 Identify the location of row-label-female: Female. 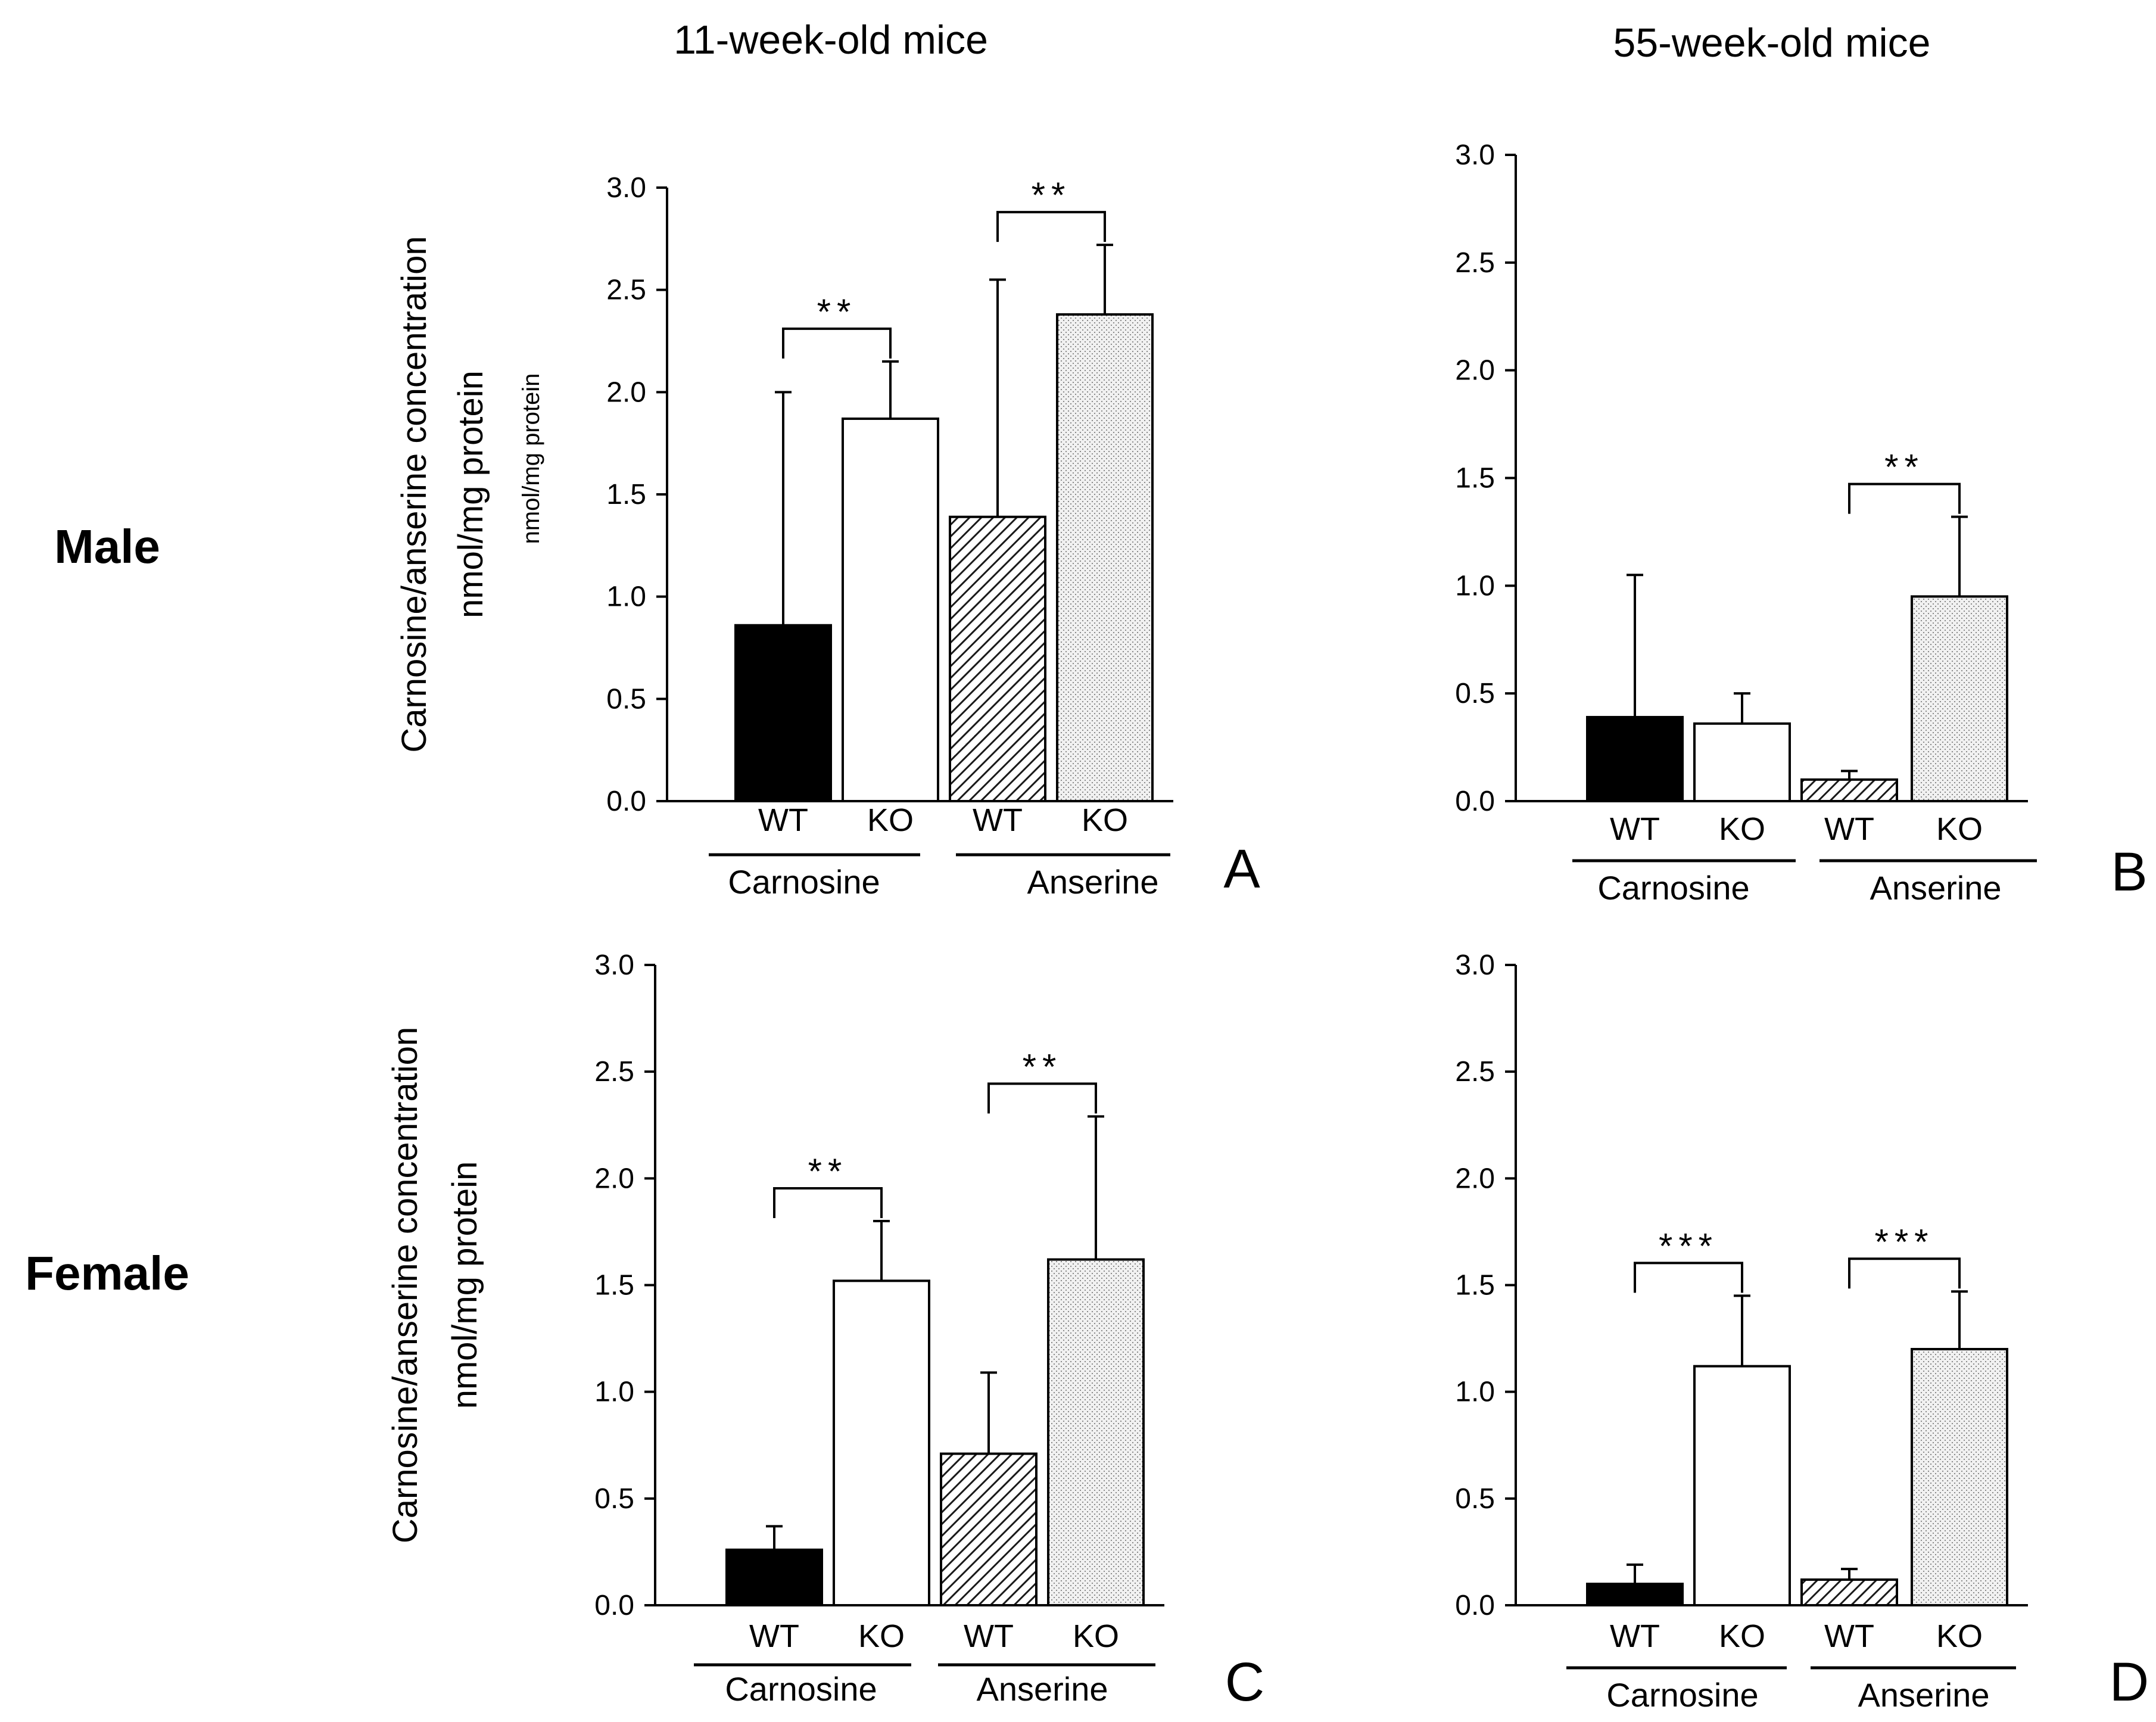
(107, 1274).